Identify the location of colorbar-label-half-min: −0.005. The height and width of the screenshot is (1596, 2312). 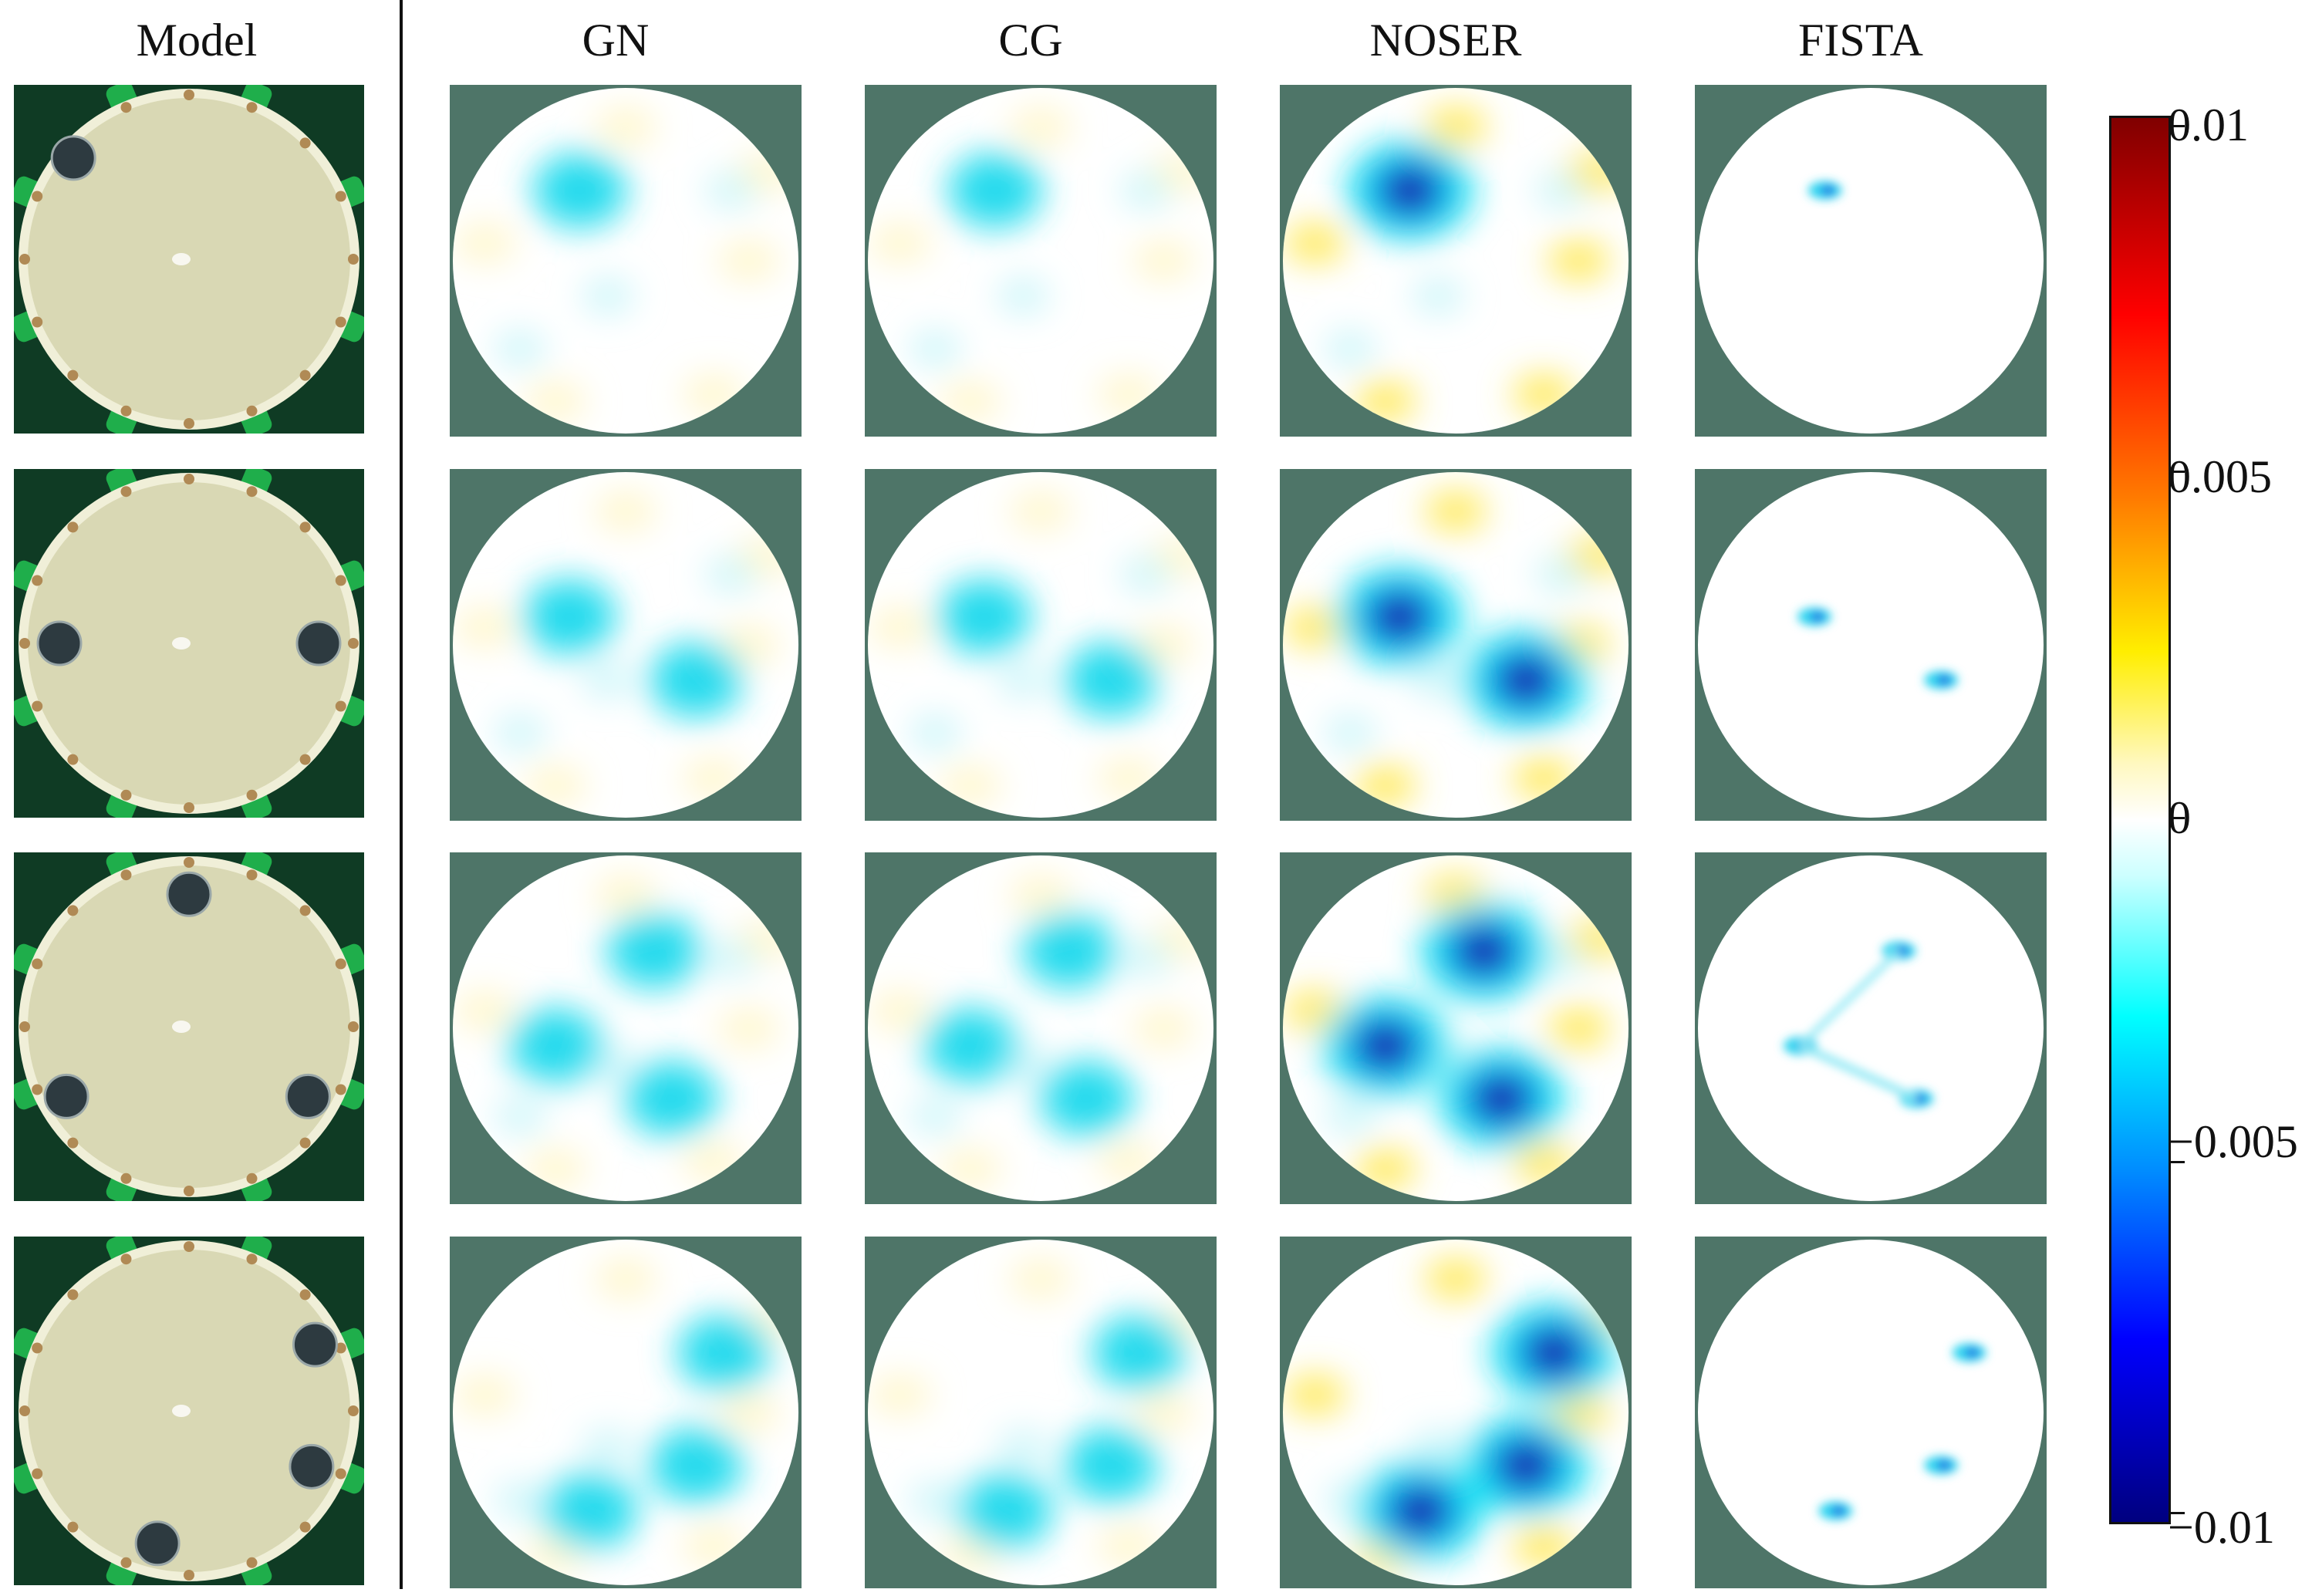
(2233, 1141).